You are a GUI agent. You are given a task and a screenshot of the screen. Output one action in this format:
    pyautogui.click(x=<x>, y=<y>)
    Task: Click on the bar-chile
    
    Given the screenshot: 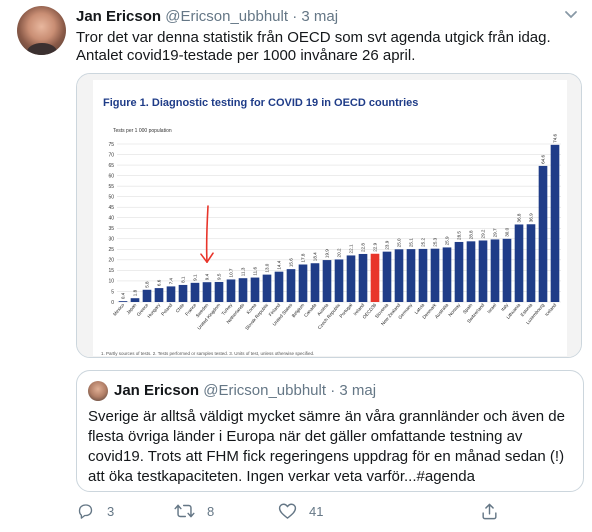 What is the action you would take?
    pyautogui.click(x=183, y=293)
    